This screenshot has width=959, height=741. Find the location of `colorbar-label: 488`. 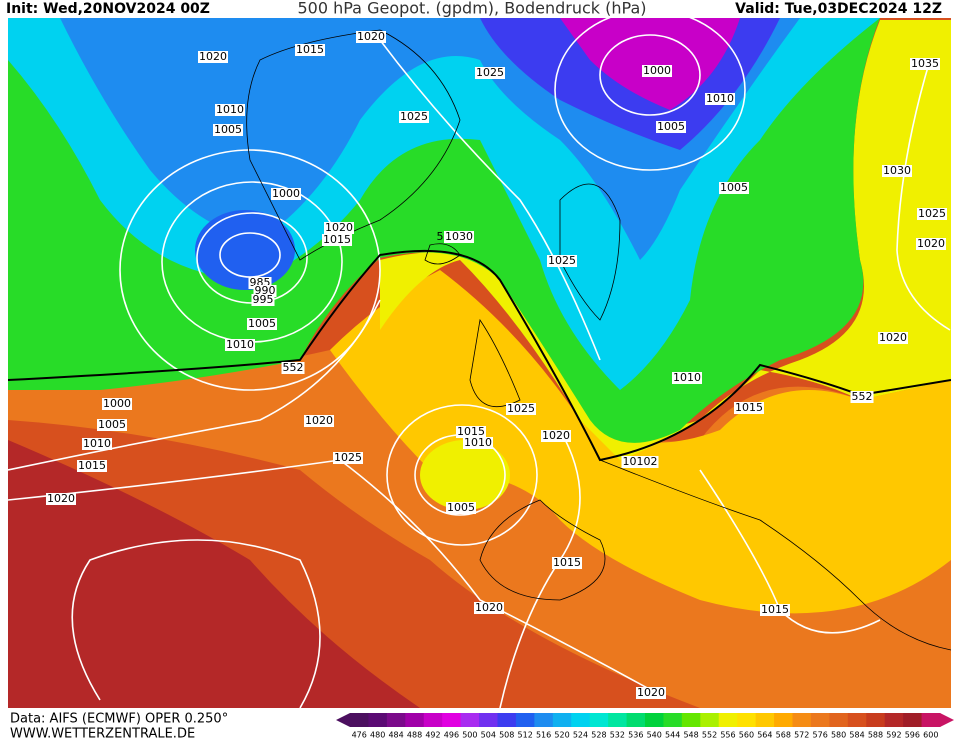

colorbar-label: 488 is located at coordinates (414, 735).